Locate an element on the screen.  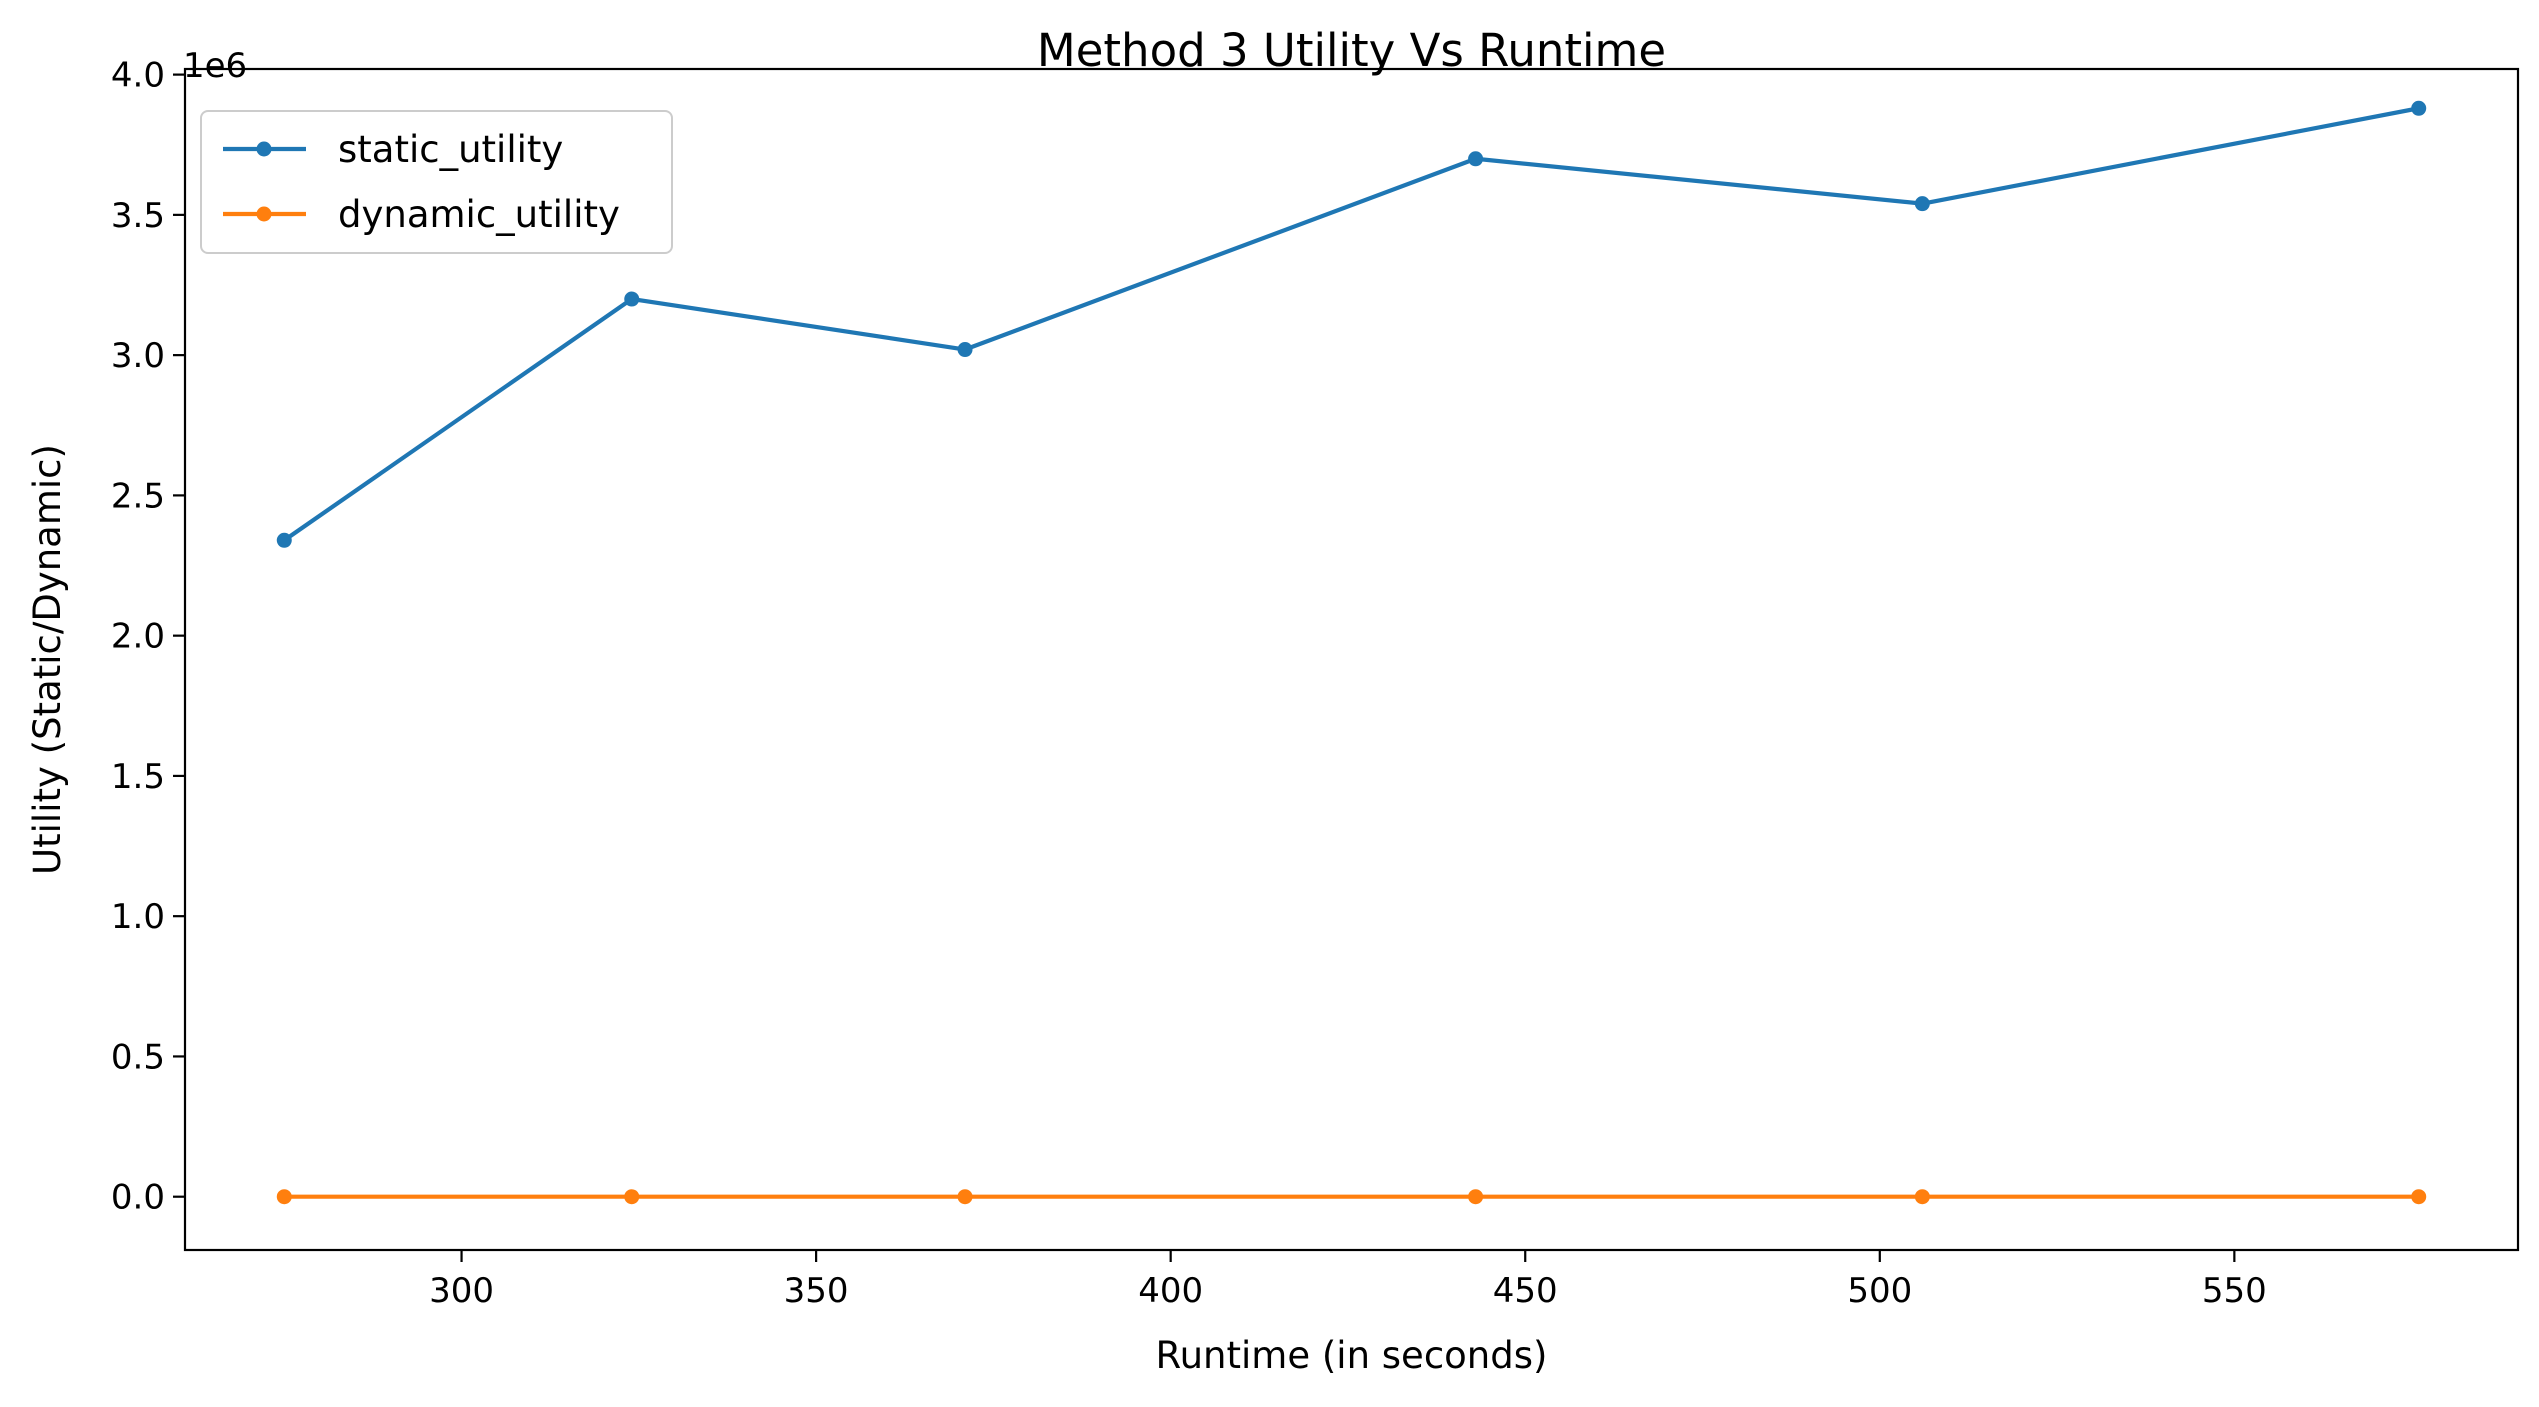
legend-label: dynamic_utility is located at coordinates (479, 214).